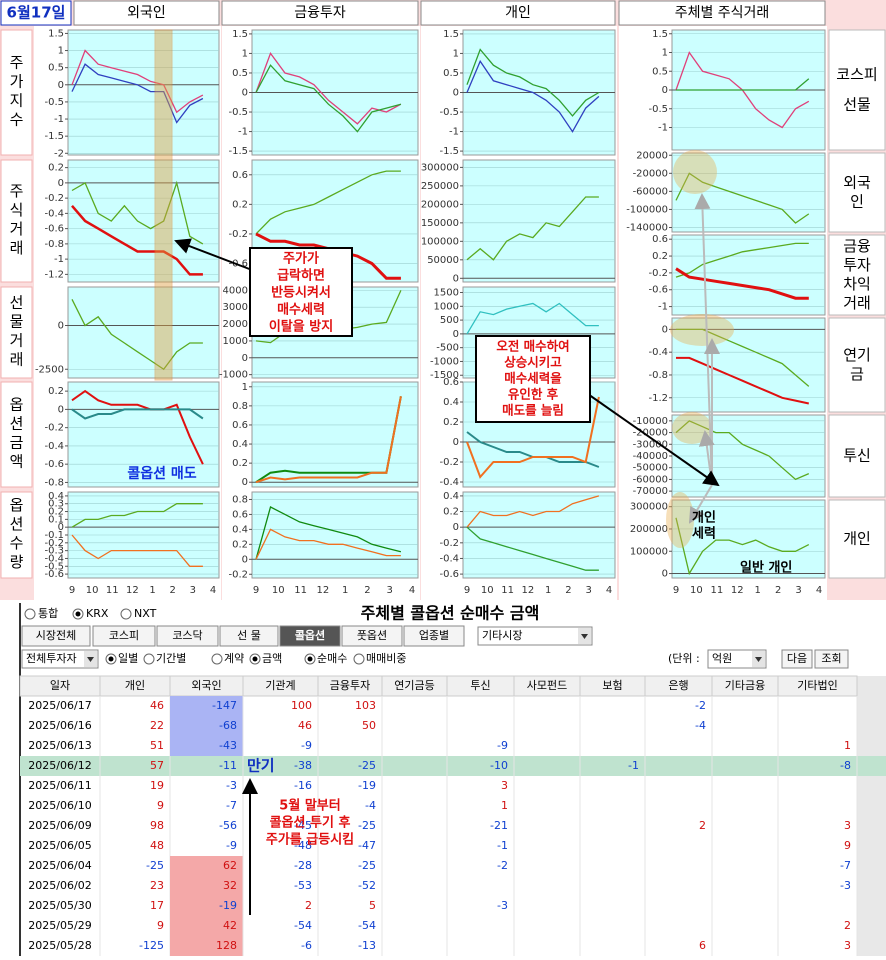 The image size is (886, 960). Describe the element at coordinates (54, 482) in the screenshot. I see `y-tick-label: -0.8` at that location.